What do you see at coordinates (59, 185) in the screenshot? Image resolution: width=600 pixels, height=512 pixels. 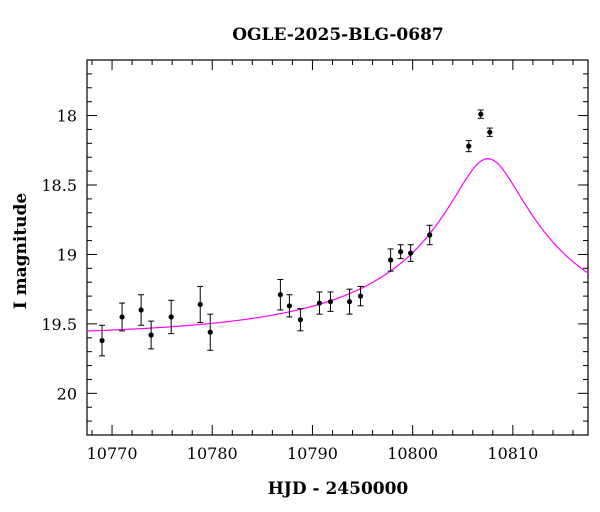 I see `y-tick-label: 18.5` at bounding box center [59, 185].